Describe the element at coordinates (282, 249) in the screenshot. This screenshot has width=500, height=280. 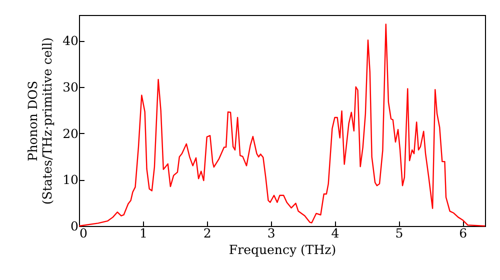
I see `x-axis-title: Frequency (THz)` at that location.